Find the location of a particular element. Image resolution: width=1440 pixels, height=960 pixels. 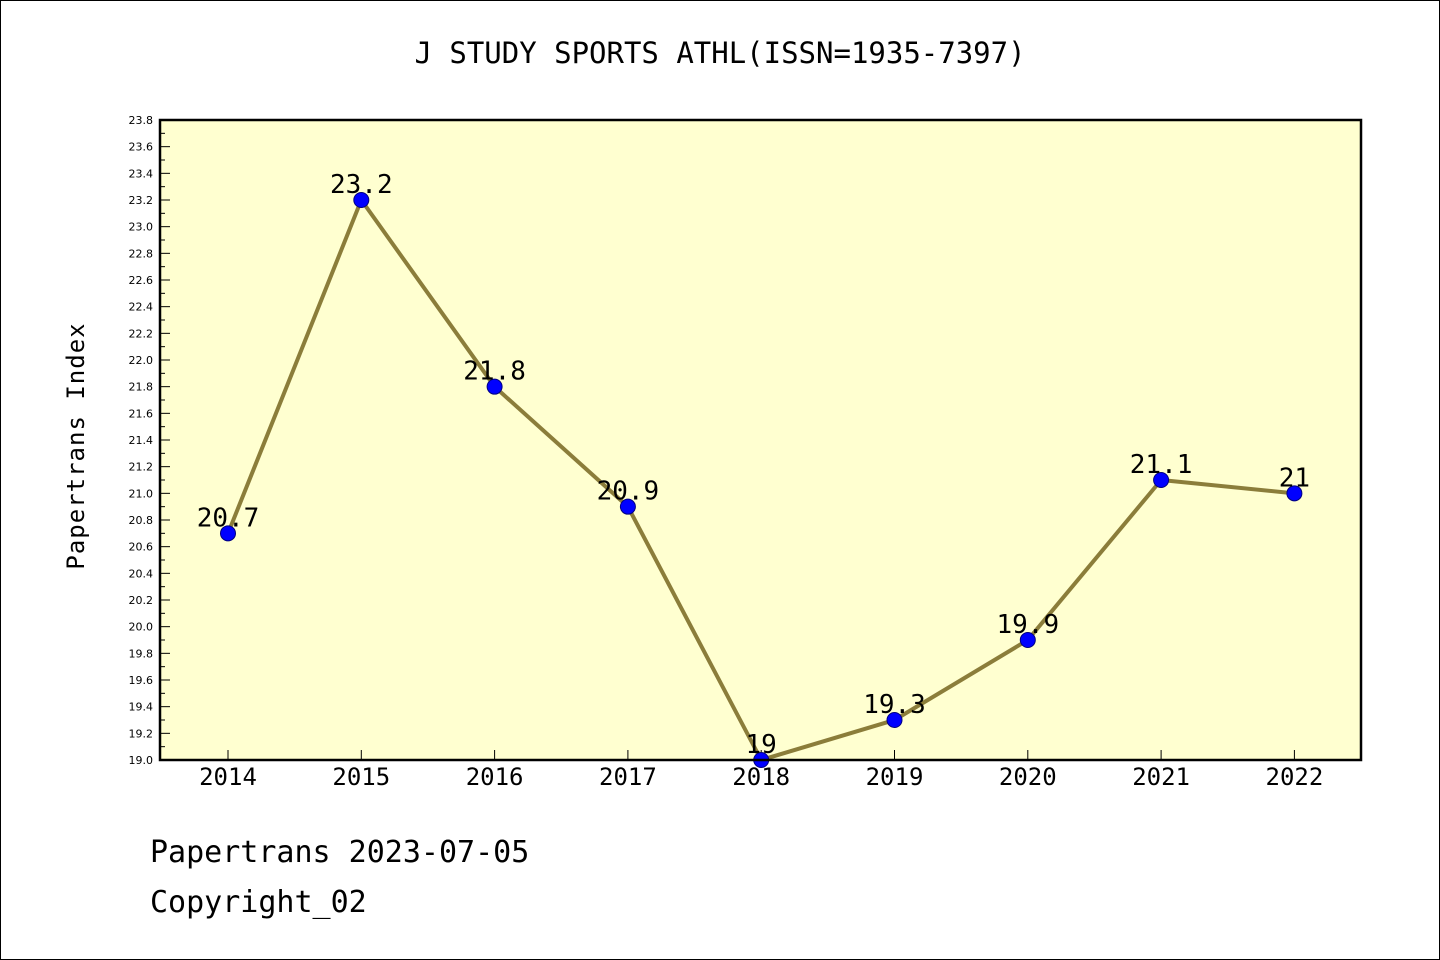

x-tick-label: 2019 is located at coordinates (895, 777).